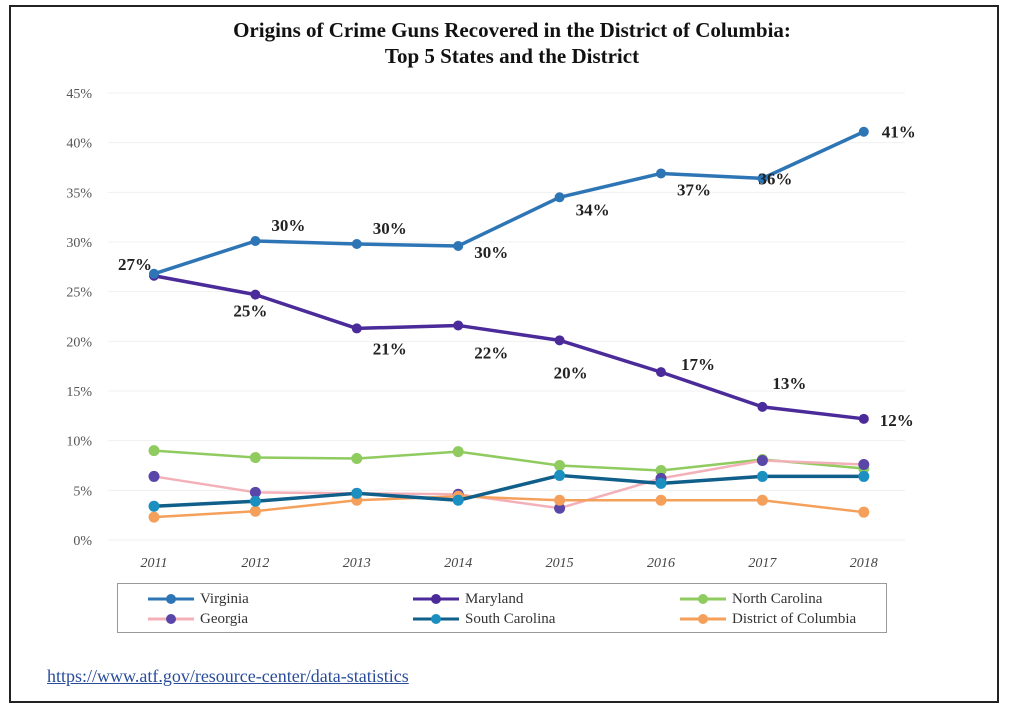  I want to click on data-label: 27%, so click(135, 264).